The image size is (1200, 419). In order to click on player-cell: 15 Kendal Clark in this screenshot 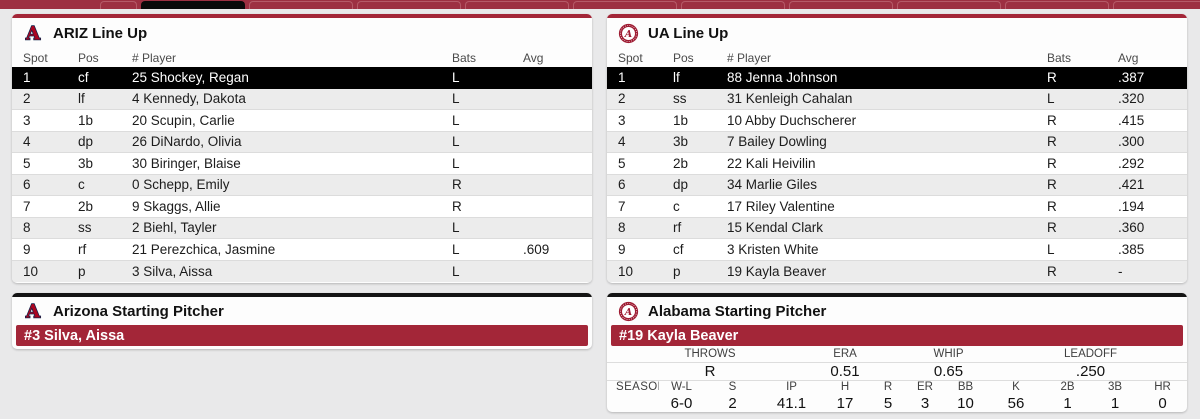, I will do `click(775, 228)`.